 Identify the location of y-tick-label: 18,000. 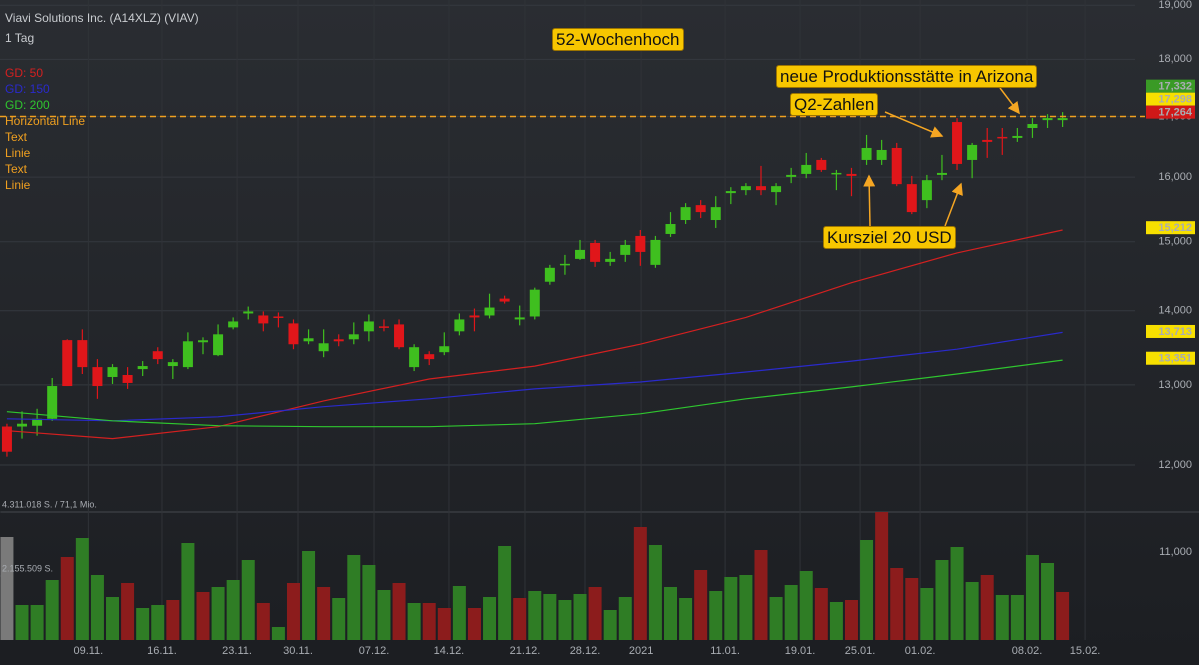
(1175, 59).